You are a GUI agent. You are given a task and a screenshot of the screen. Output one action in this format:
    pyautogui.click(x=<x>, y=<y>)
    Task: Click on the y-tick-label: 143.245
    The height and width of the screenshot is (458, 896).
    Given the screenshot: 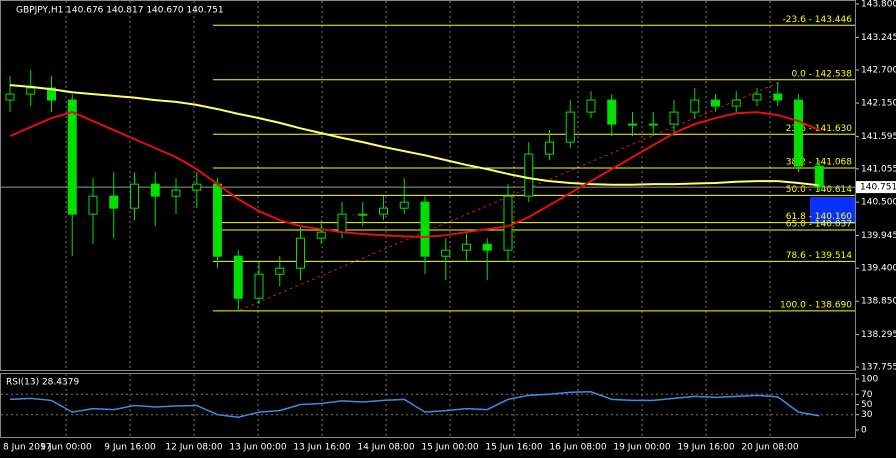 What is the action you would take?
    pyautogui.click(x=878, y=38)
    